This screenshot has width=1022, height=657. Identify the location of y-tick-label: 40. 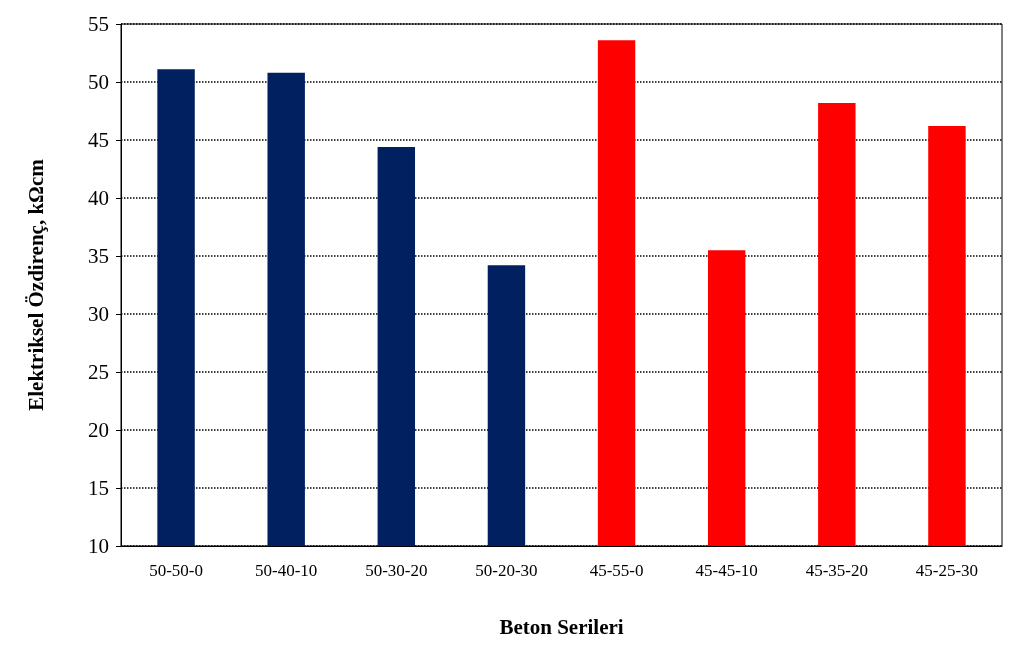
(98, 198).